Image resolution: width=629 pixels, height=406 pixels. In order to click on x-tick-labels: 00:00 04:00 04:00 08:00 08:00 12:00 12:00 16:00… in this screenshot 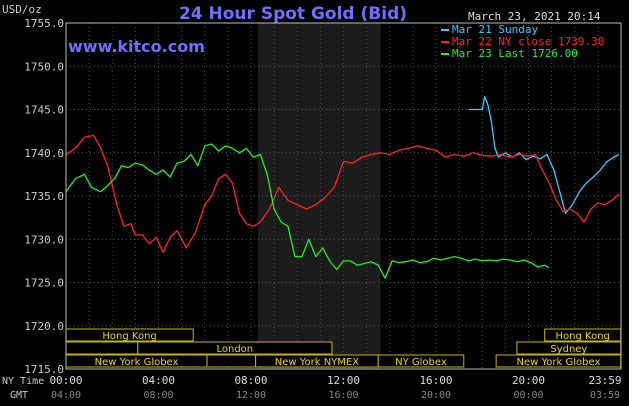, I will do `click(335, 387)`.